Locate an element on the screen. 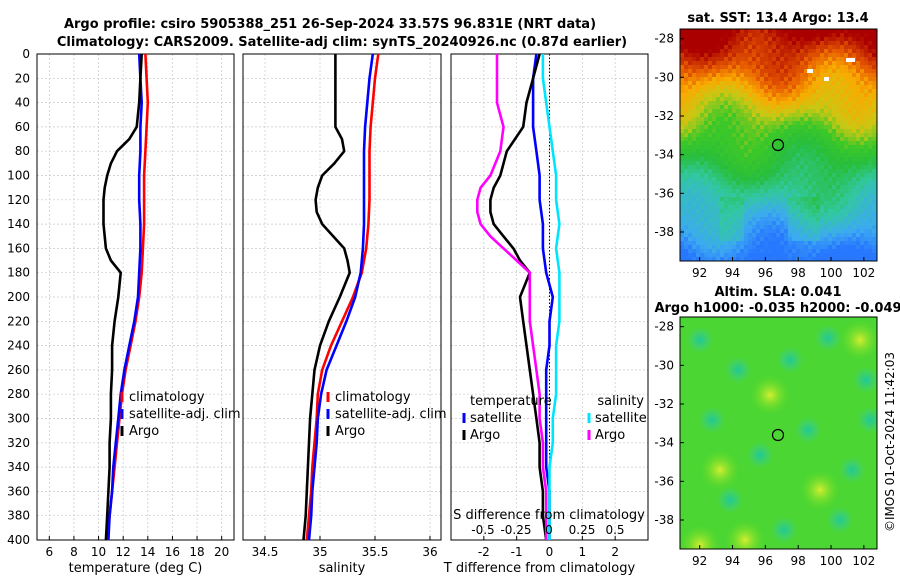 This screenshot has width=900, height=580. x-tick-label: 8 is located at coordinates (74, 552).